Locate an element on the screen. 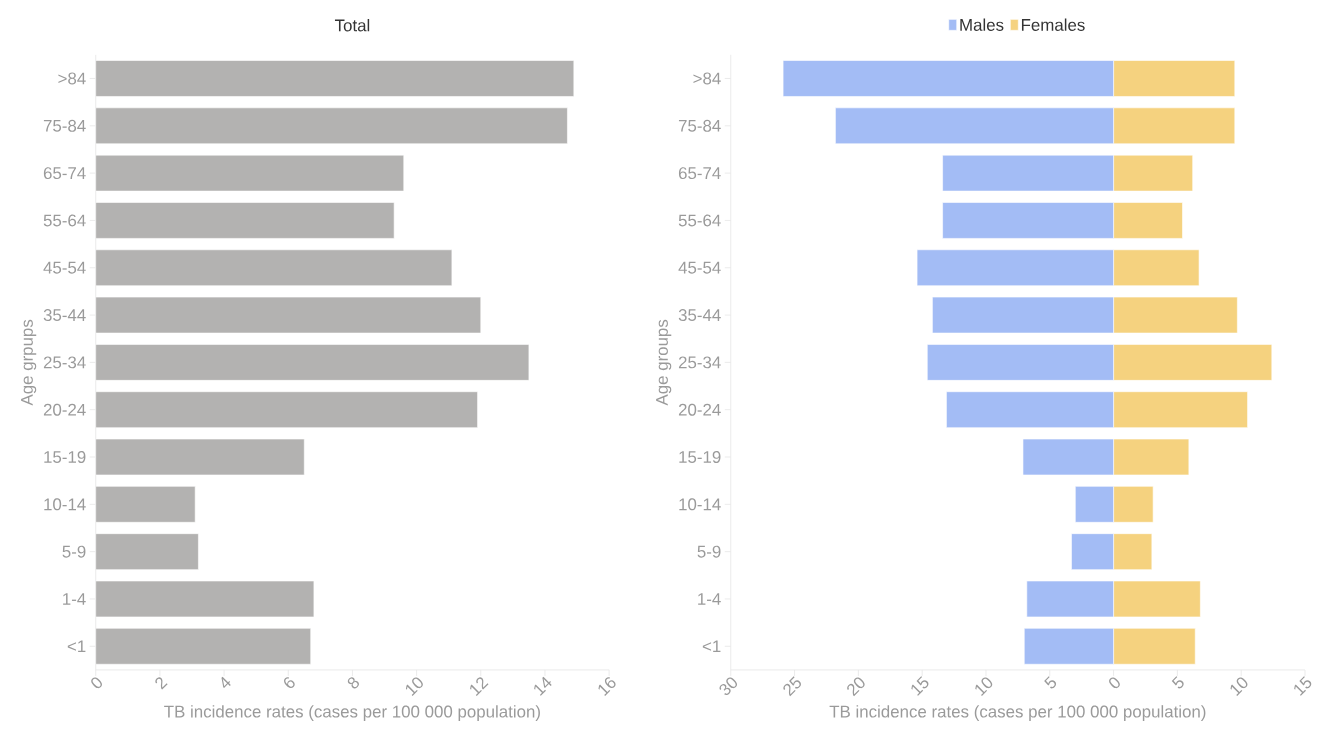  x-tick-label: 16 is located at coordinates (607, 687).